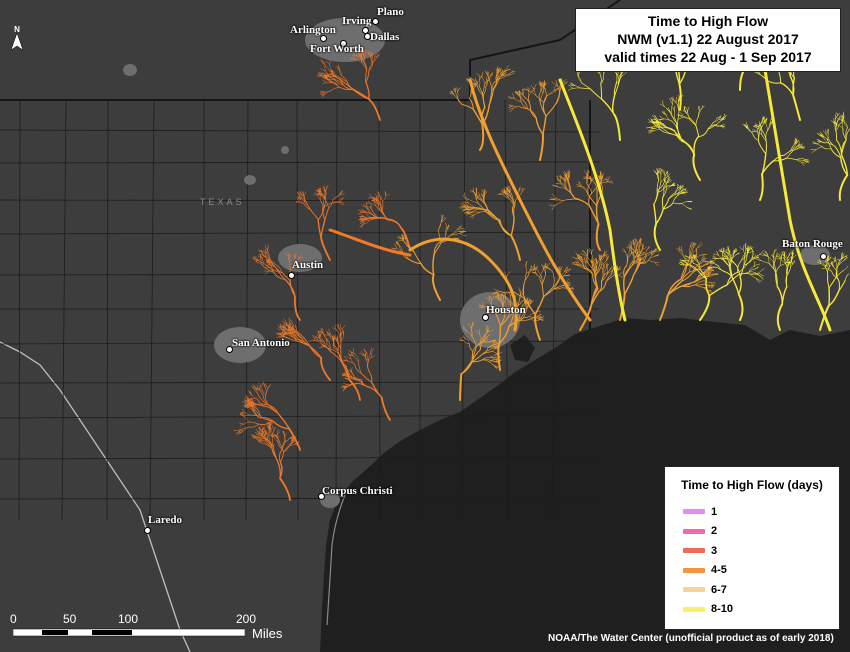  Describe the element at coordinates (708, 57) in the screenshot. I see `title-line-3: valid times 22 Aug - 1 Sep 2017` at that location.